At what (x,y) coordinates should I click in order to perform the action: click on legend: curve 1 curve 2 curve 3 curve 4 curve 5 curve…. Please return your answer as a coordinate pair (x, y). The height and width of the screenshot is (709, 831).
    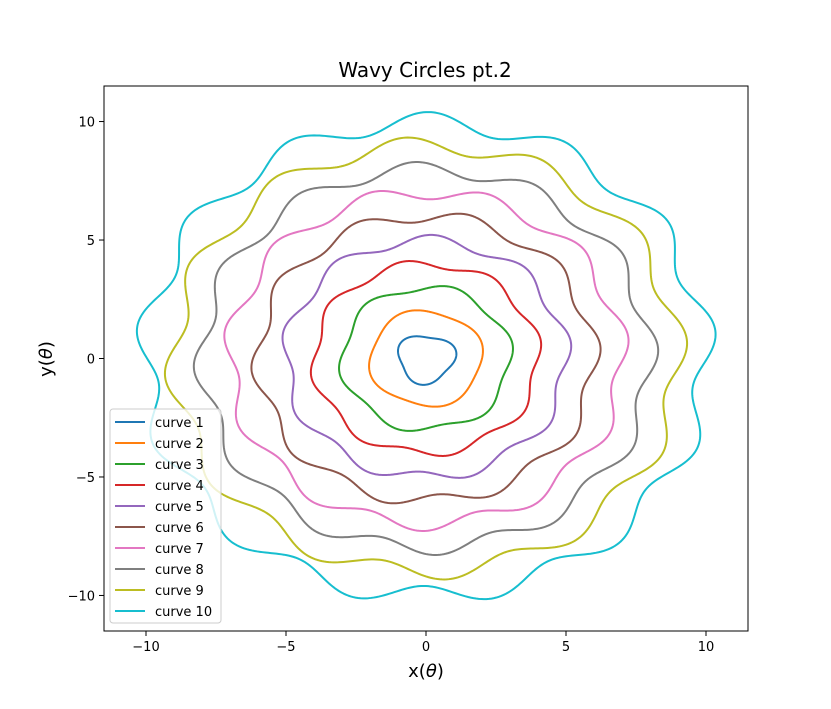
    Looking at the image, I should click on (165, 516).